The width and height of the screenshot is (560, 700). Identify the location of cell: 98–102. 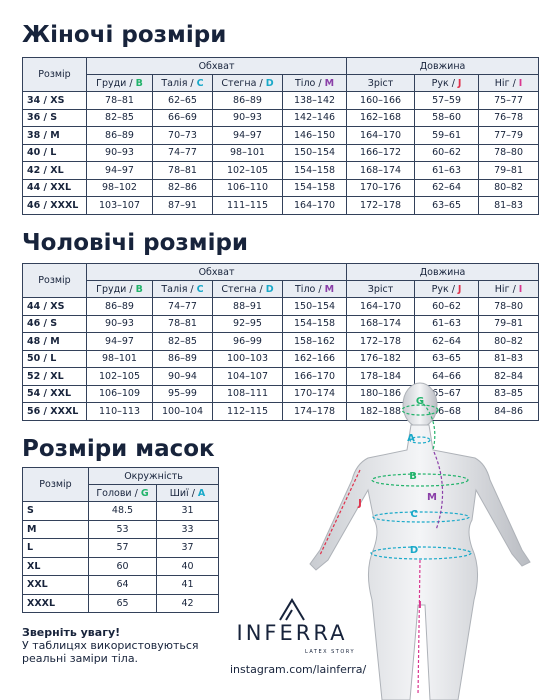
(119, 187).